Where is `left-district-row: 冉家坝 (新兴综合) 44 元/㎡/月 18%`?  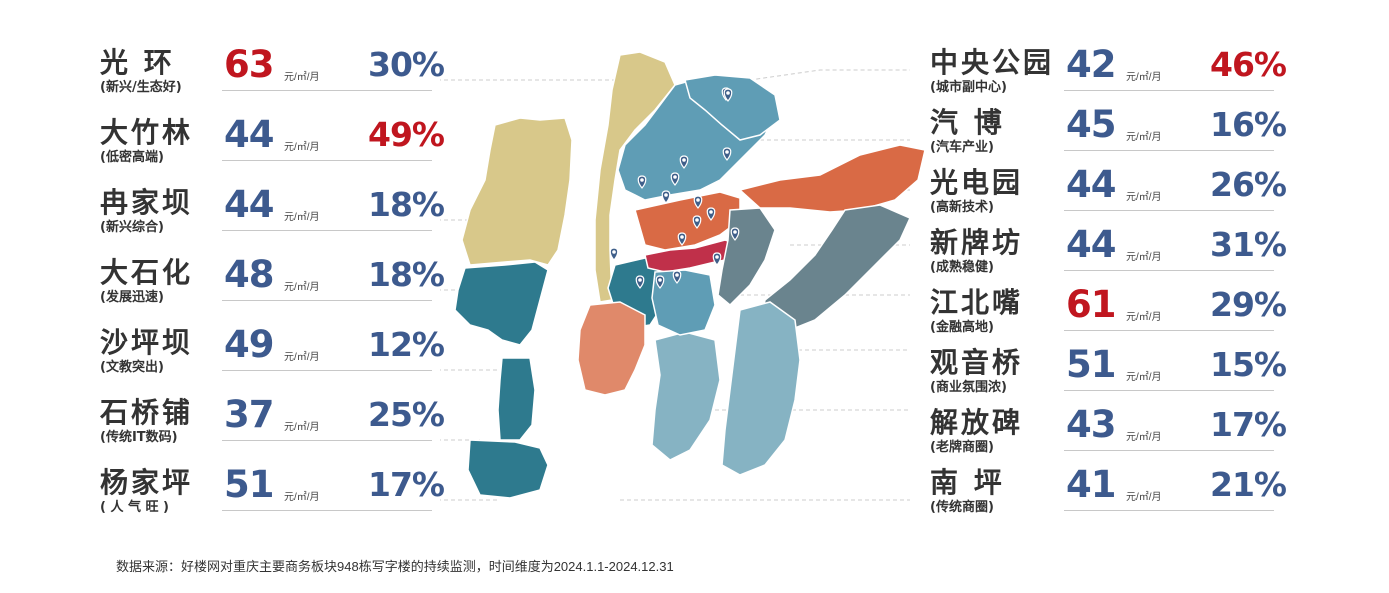
left-district-row: 冉家坝 (新兴综合) 44 元/㎡/月 18% is located at coordinates (694, 216).